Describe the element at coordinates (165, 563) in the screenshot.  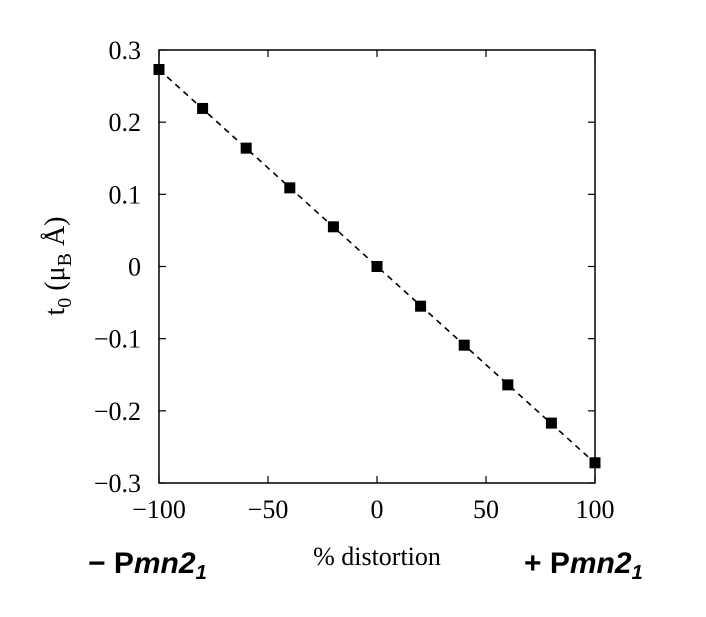
I see `annotation-left-italic: mn2` at that location.